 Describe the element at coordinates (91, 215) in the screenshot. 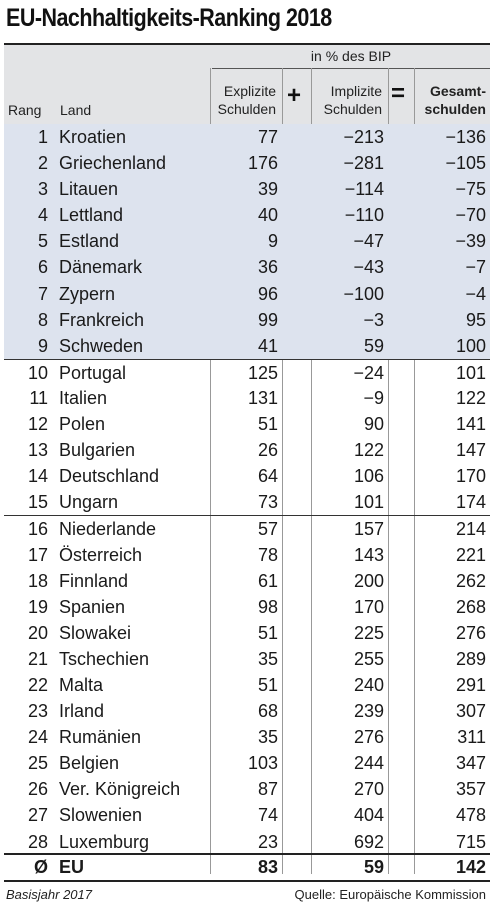

I see `land-cell: Lettland` at that location.